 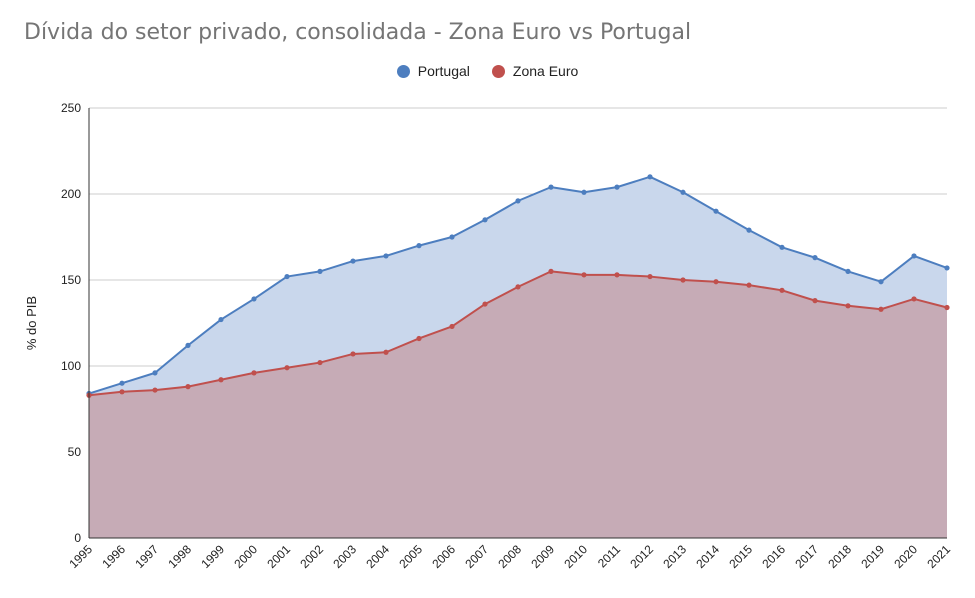 I want to click on point-zona-euro-2012, so click(x=650, y=276).